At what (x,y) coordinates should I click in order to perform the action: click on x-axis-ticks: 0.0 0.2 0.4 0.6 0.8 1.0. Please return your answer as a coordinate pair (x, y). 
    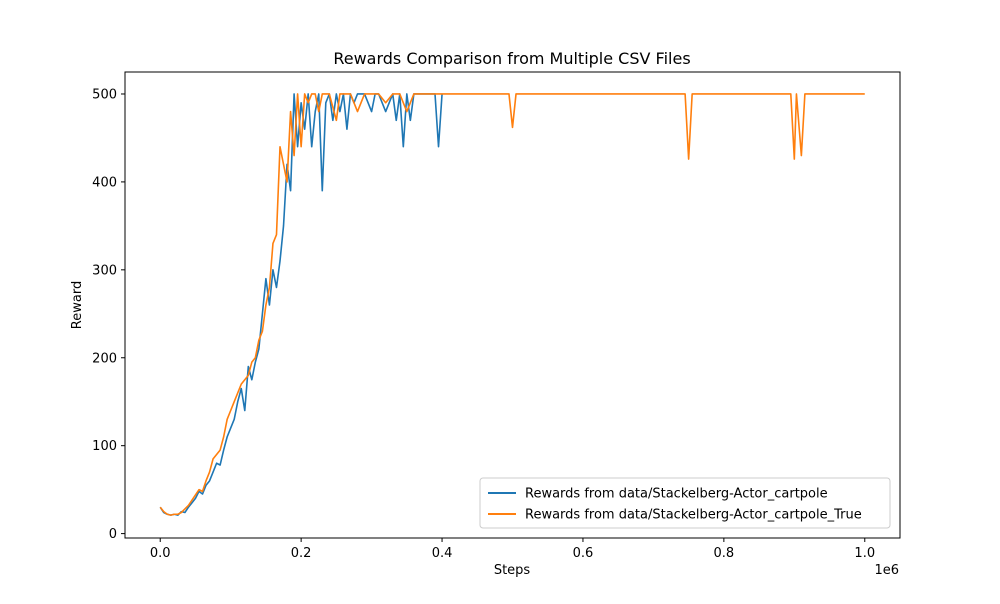
    Looking at the image, I should click on (512, 549).